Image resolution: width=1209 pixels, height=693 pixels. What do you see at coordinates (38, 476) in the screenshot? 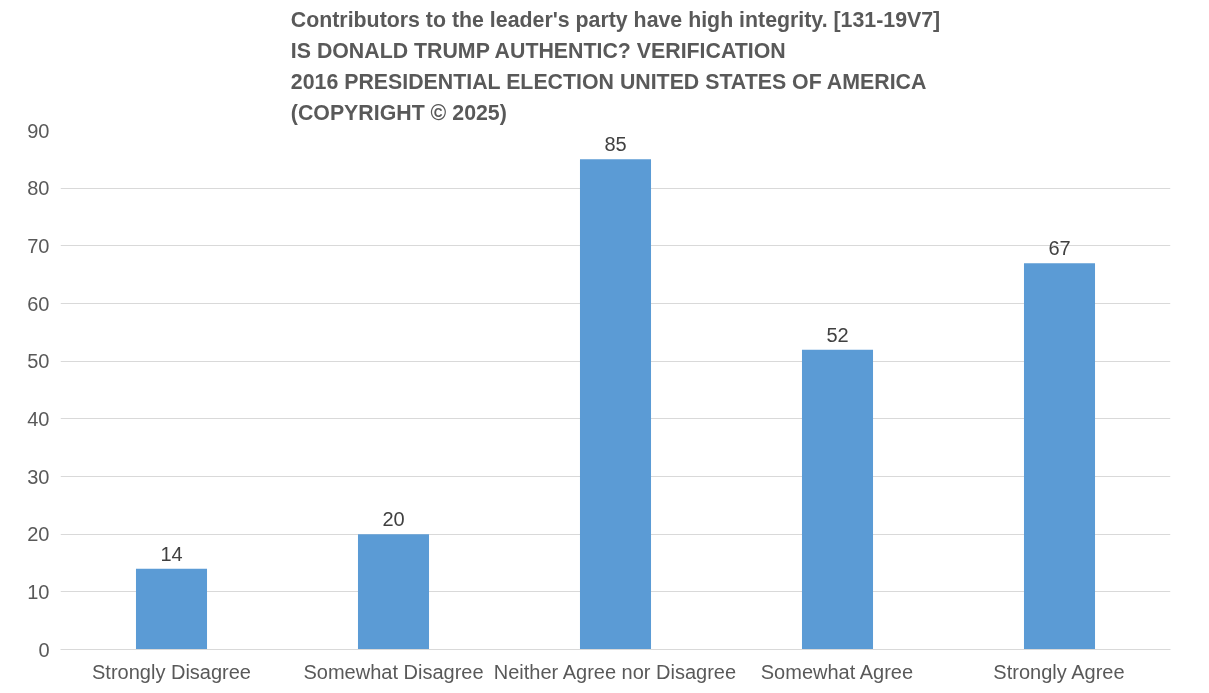
I see `y-tick-label: 30` at bounding box center [38, 476].